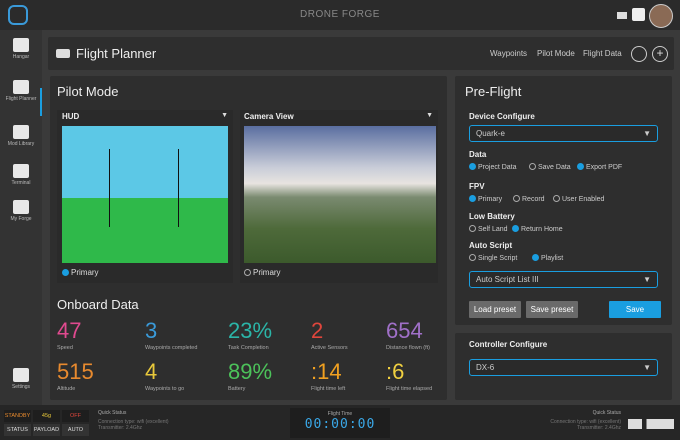 The image size is (680, 440). Describe the element at coordinates (485, 367) in the screenshot. I see `select-value: DX-6` at that location.